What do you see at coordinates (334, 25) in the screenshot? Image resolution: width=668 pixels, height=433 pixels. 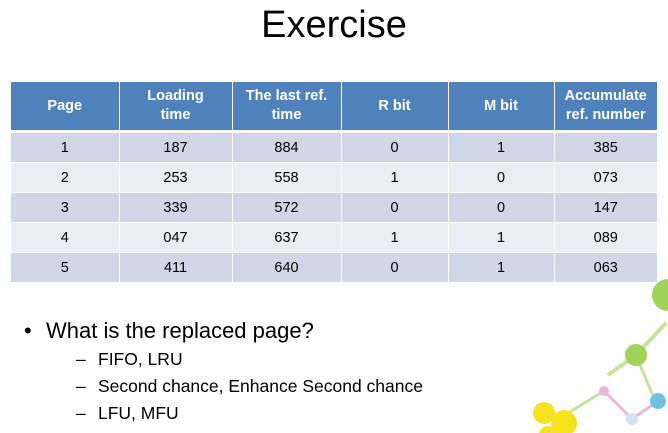 I see `slide-title: Exercise` at bounding box center [334, 25].